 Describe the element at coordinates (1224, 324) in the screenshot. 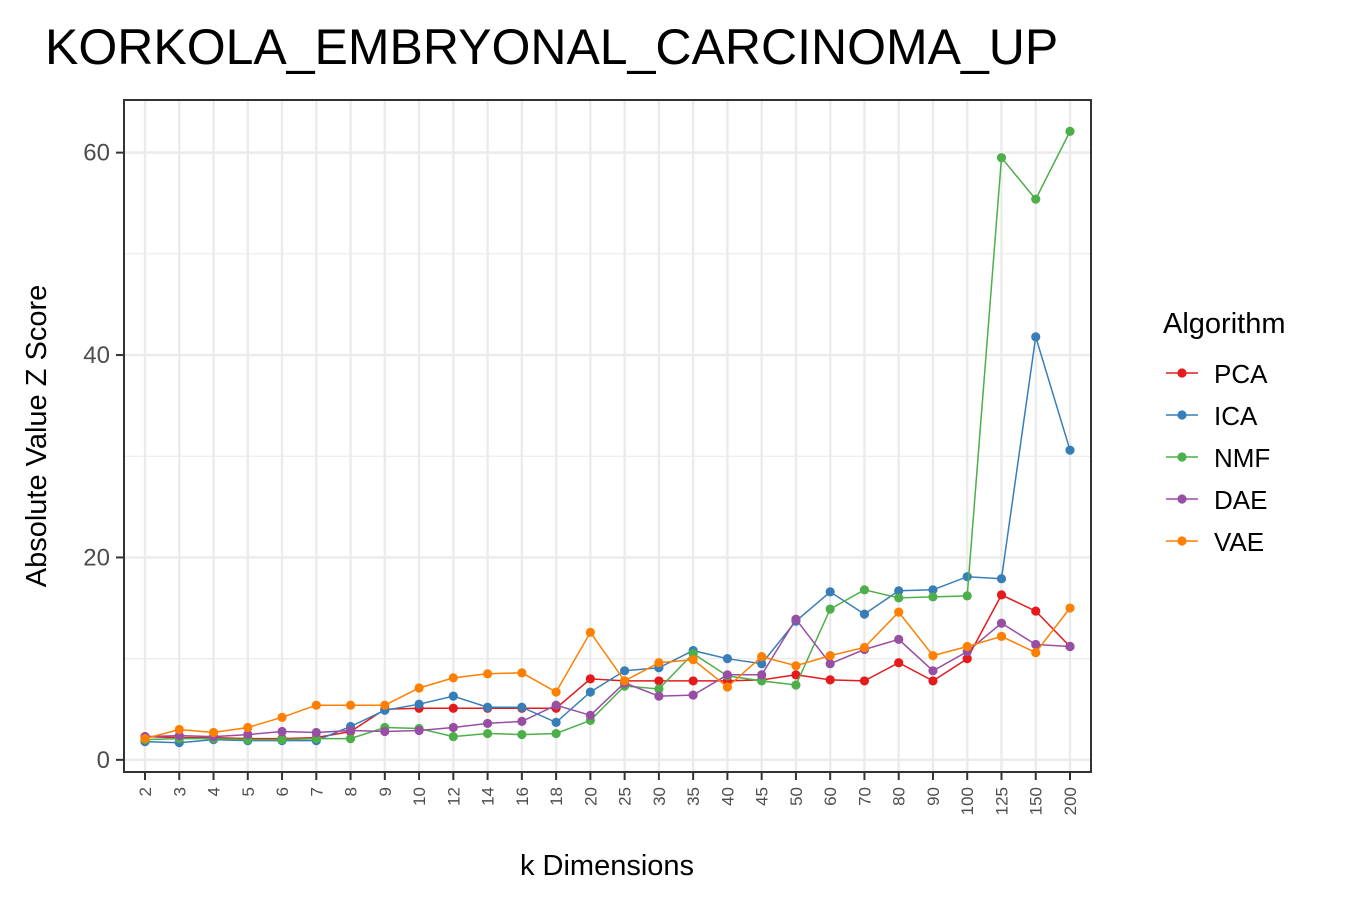

I see `legend-title: Algorithm` at that location.